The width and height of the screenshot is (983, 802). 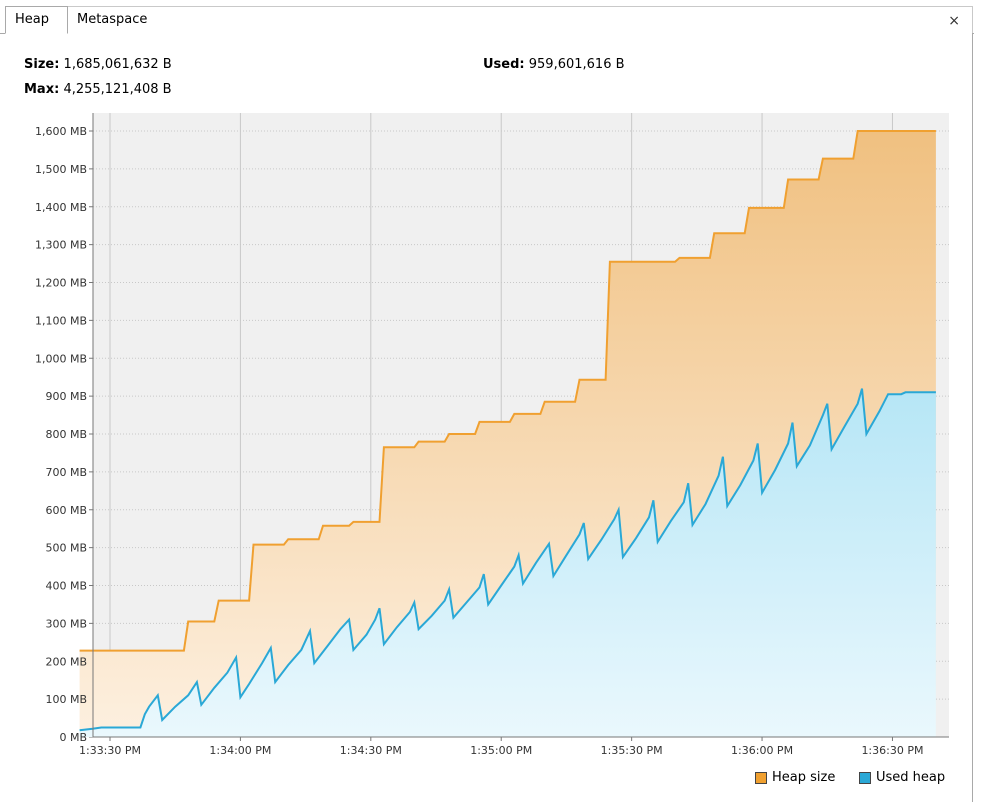 What do you see at coordinates (66, 434) in the screenshot?
I see `y-tick-label: 800 MB` at bounding box center [66, 434].